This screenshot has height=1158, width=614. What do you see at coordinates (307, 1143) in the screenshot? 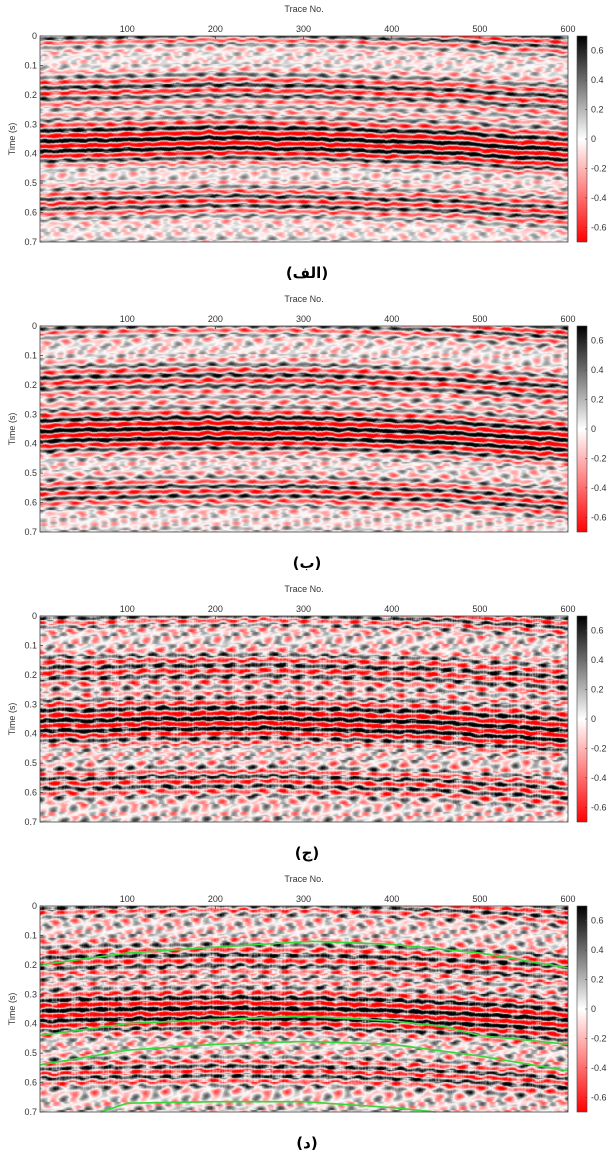
I see `panel-caption: (د)` at bounding box center [307, 1143].